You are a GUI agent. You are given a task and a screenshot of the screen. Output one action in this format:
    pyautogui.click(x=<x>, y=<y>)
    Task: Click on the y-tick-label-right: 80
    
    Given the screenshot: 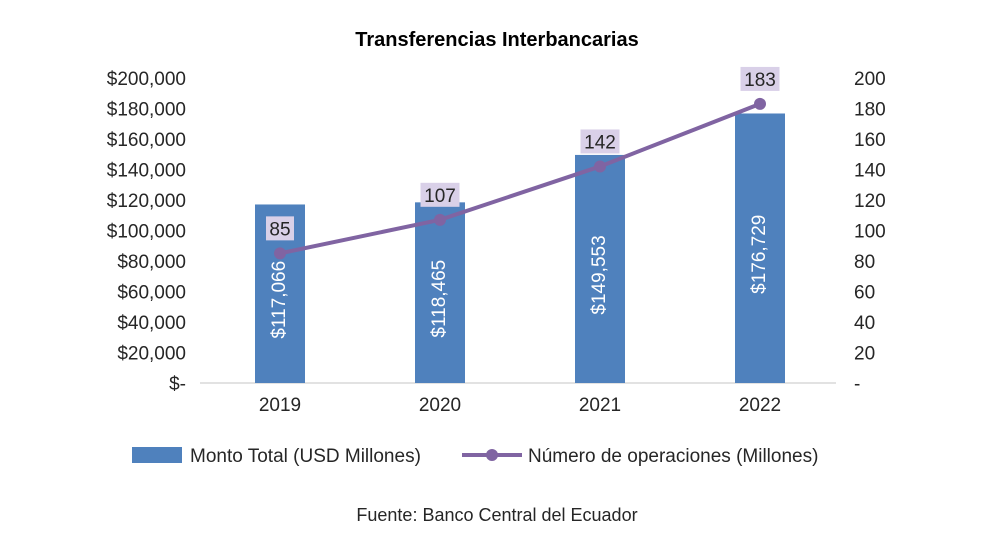 What is the action you would take?
    pyautogui.click(x=864, y=262)
    